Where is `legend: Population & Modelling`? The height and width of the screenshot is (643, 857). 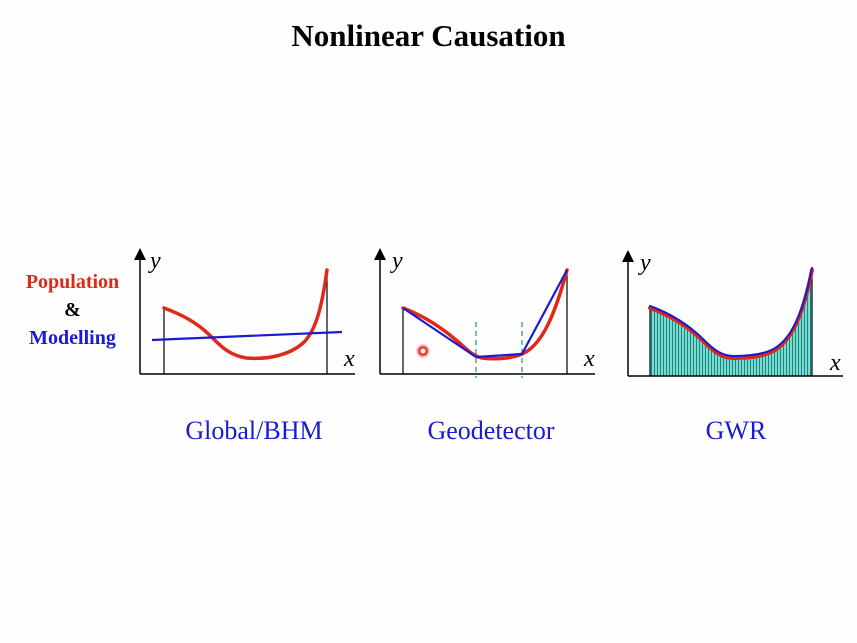
legend: Population & Modelling is located at coordinates (72, 310).